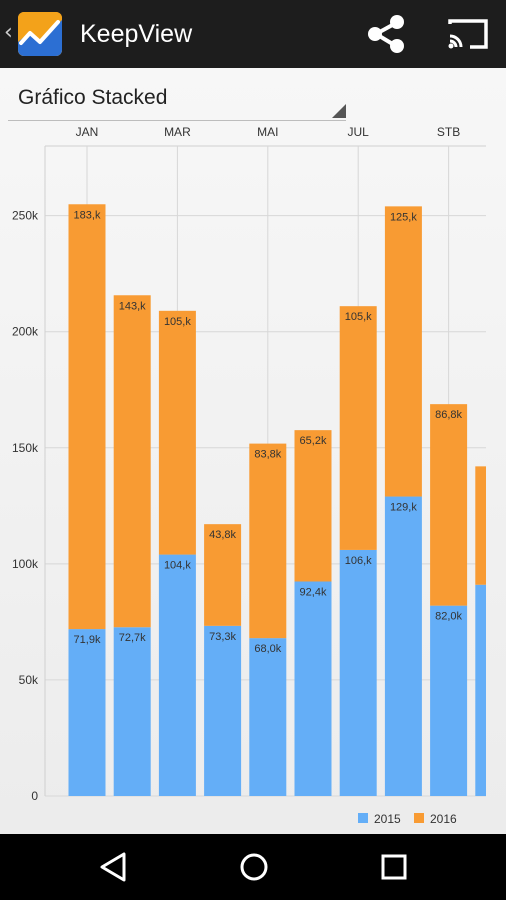 The image size is (506, 900). What do you see at coordinates (313, 441) in the screenshot?
I see `data-label-2016: 65,2k` at bounding box center [313, 441].